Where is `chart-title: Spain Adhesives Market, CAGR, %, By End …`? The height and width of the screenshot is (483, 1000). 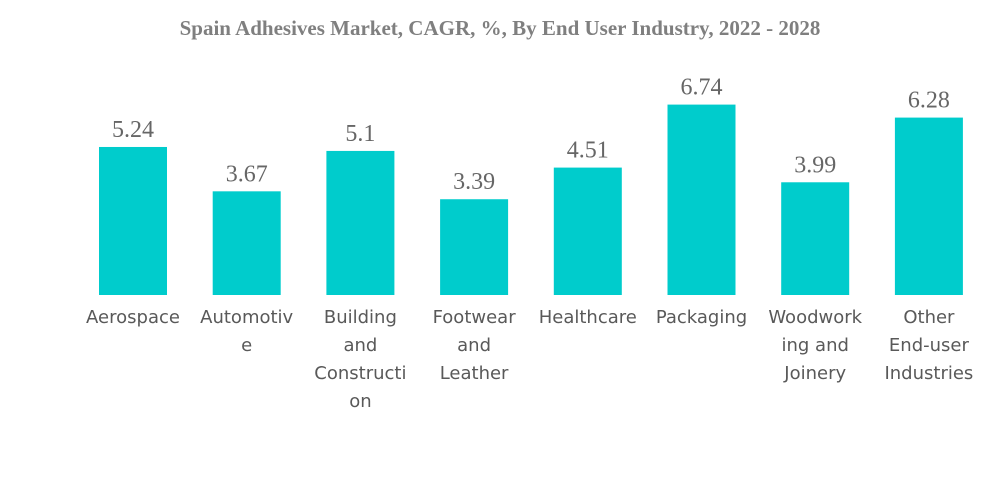
chart-title: Spain Adhesives Market, CAGR, %, By End … is located at coordinates (500, 28).